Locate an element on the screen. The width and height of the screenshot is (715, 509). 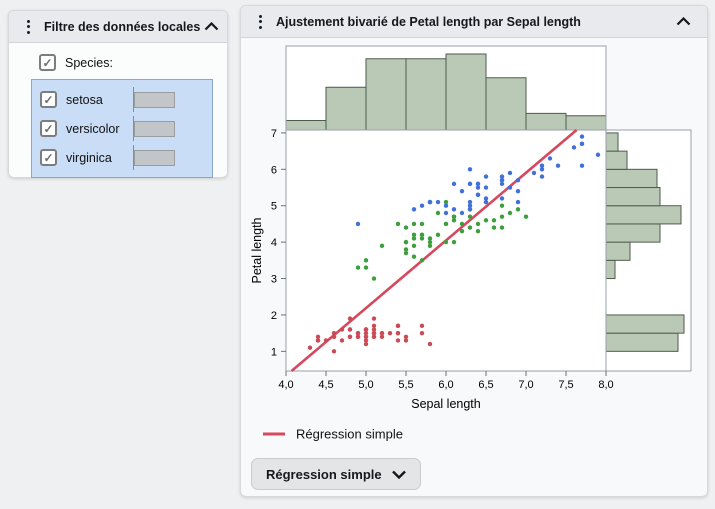
filter-item-setosa: ✓ setosa is located at coordinates (126, 99).